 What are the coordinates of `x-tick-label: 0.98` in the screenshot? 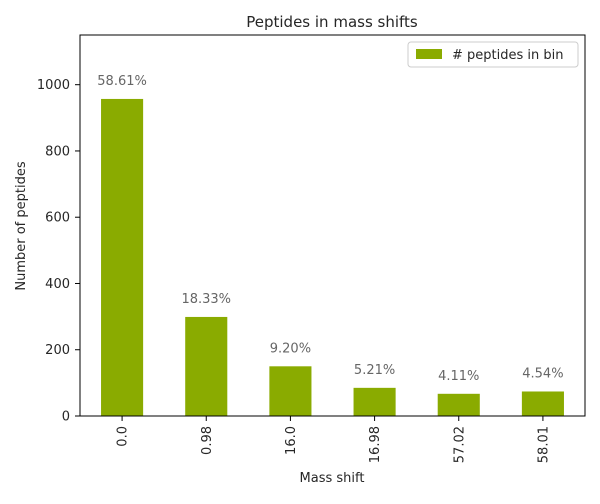 It's located at (207, 440).